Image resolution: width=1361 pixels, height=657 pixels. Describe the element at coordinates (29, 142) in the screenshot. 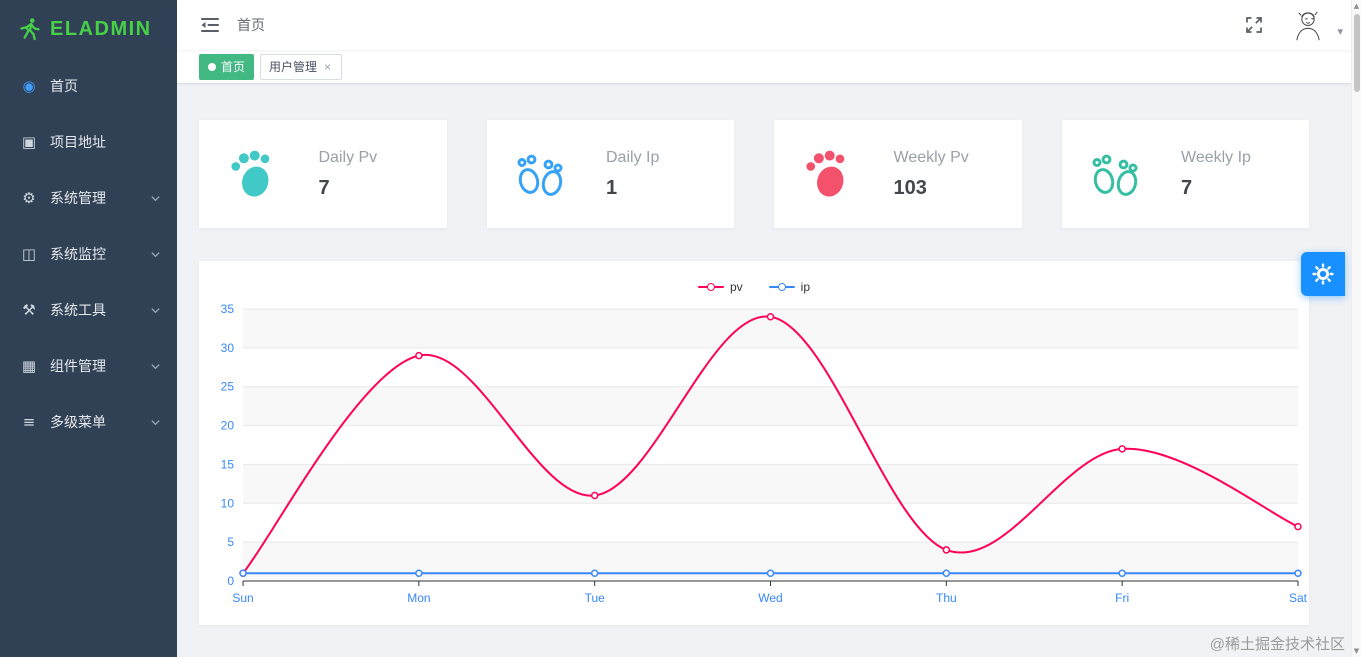

I see `project-link-icon: ▣` at that location.